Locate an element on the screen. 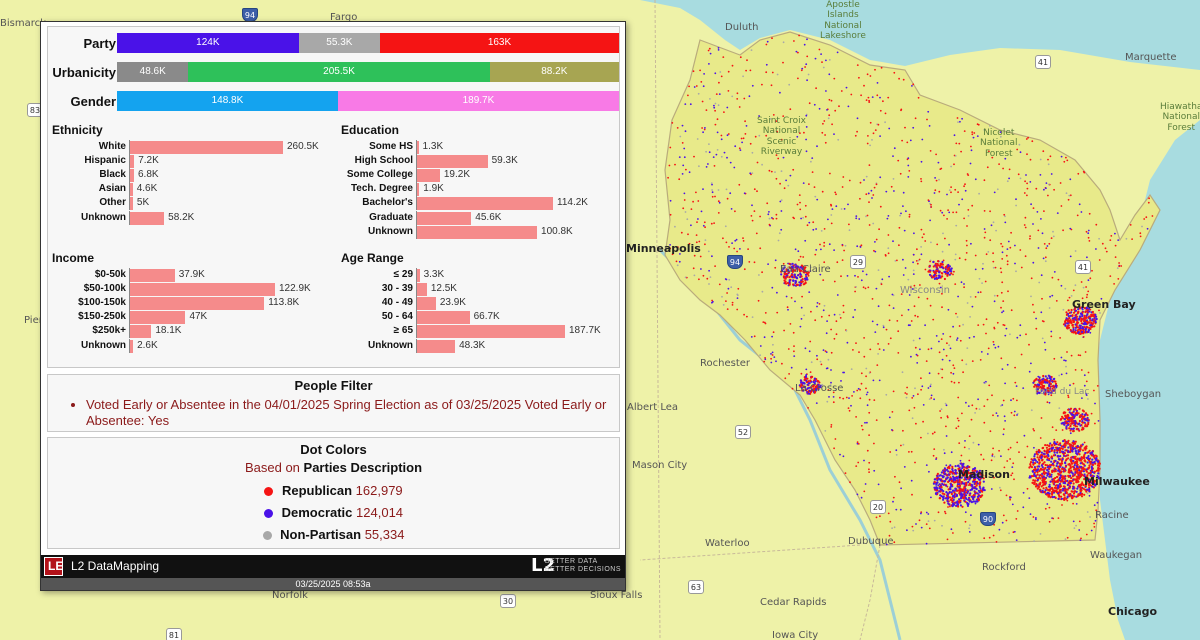  summary-bar-segment: 163K is located at coordinates (499, 43).